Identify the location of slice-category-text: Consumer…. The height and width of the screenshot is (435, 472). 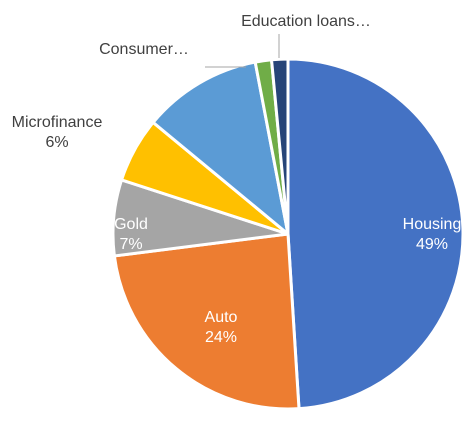
(144, 49).